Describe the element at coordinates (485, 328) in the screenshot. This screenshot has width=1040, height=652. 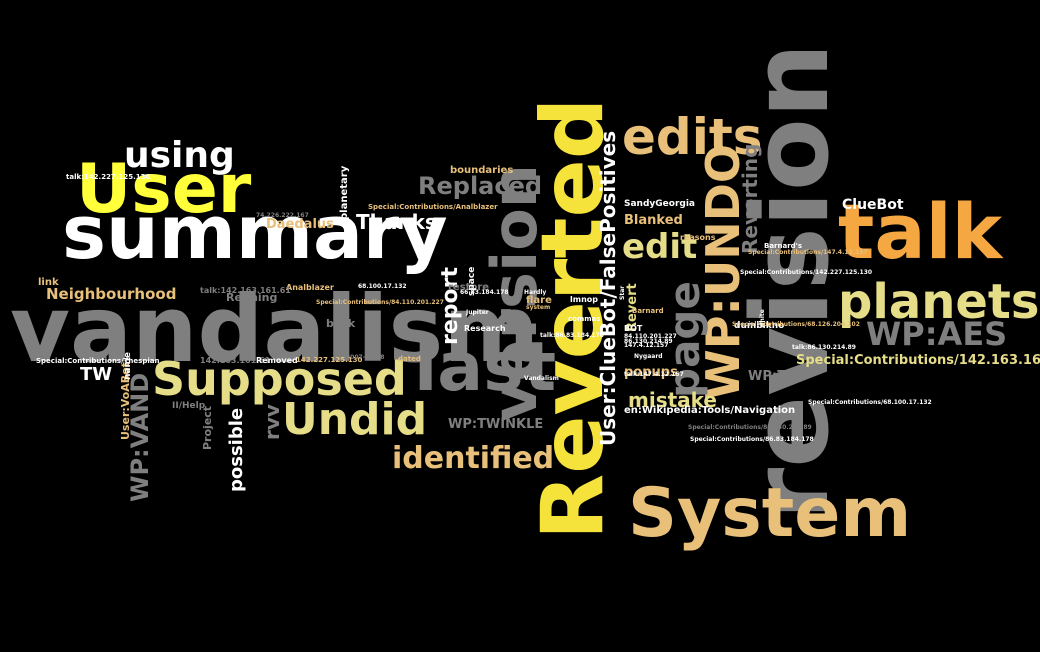
I see `cloud-word: Research` at that location.